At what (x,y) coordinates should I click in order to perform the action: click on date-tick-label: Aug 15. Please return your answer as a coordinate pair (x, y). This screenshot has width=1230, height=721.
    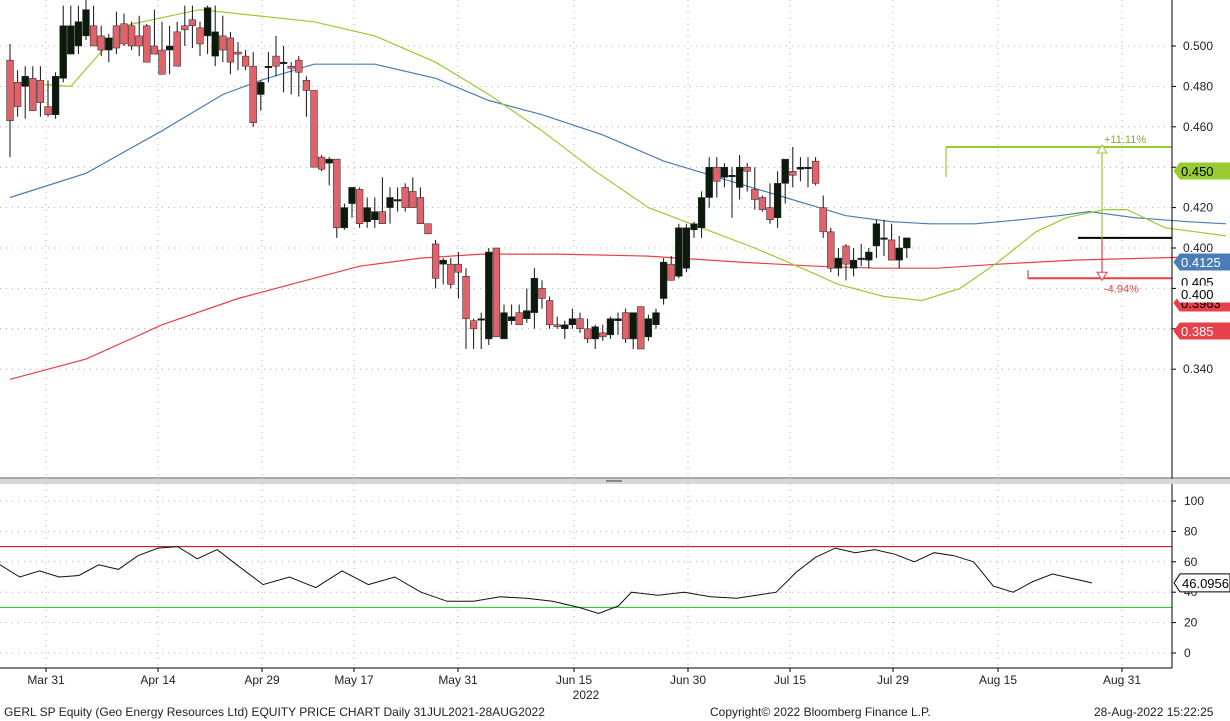
    Looking at the image, I should click on (998, 680).